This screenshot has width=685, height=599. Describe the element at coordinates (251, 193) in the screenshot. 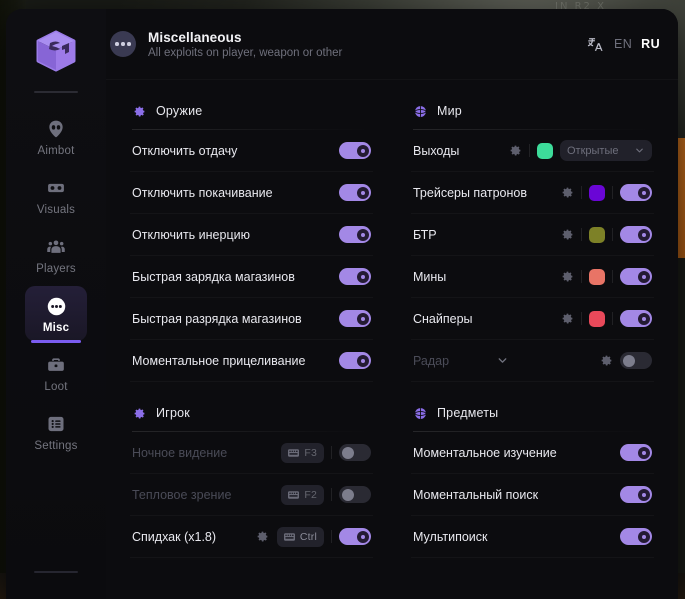

I see `row-disable-sway: Отключить покачивание` at that location.